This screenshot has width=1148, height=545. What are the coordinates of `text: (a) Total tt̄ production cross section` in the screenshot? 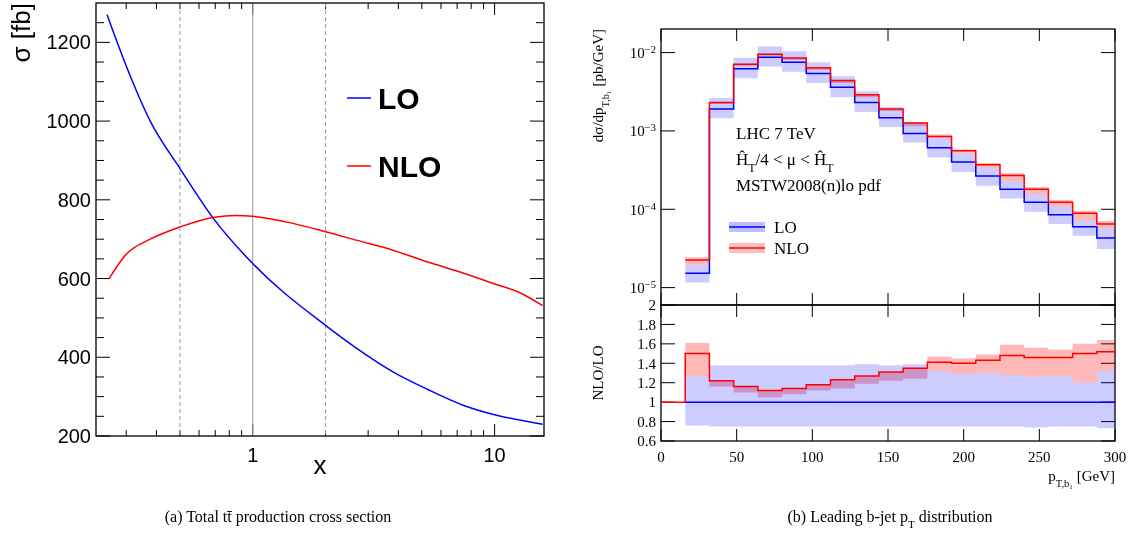 It's located at (278, 517).